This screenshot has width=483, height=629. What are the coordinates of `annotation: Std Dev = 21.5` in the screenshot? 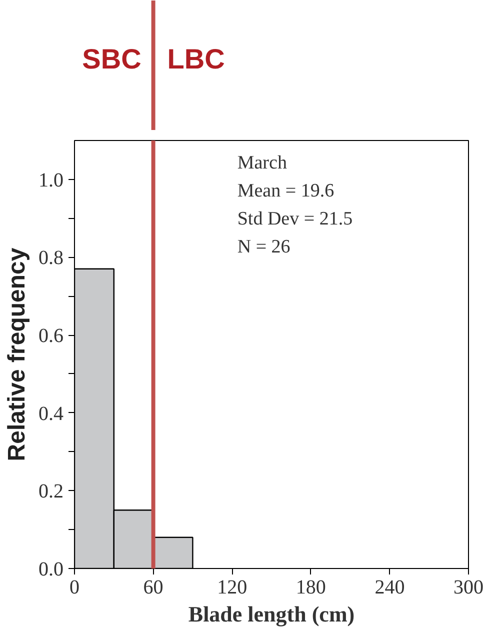 It's located at (295, 219).